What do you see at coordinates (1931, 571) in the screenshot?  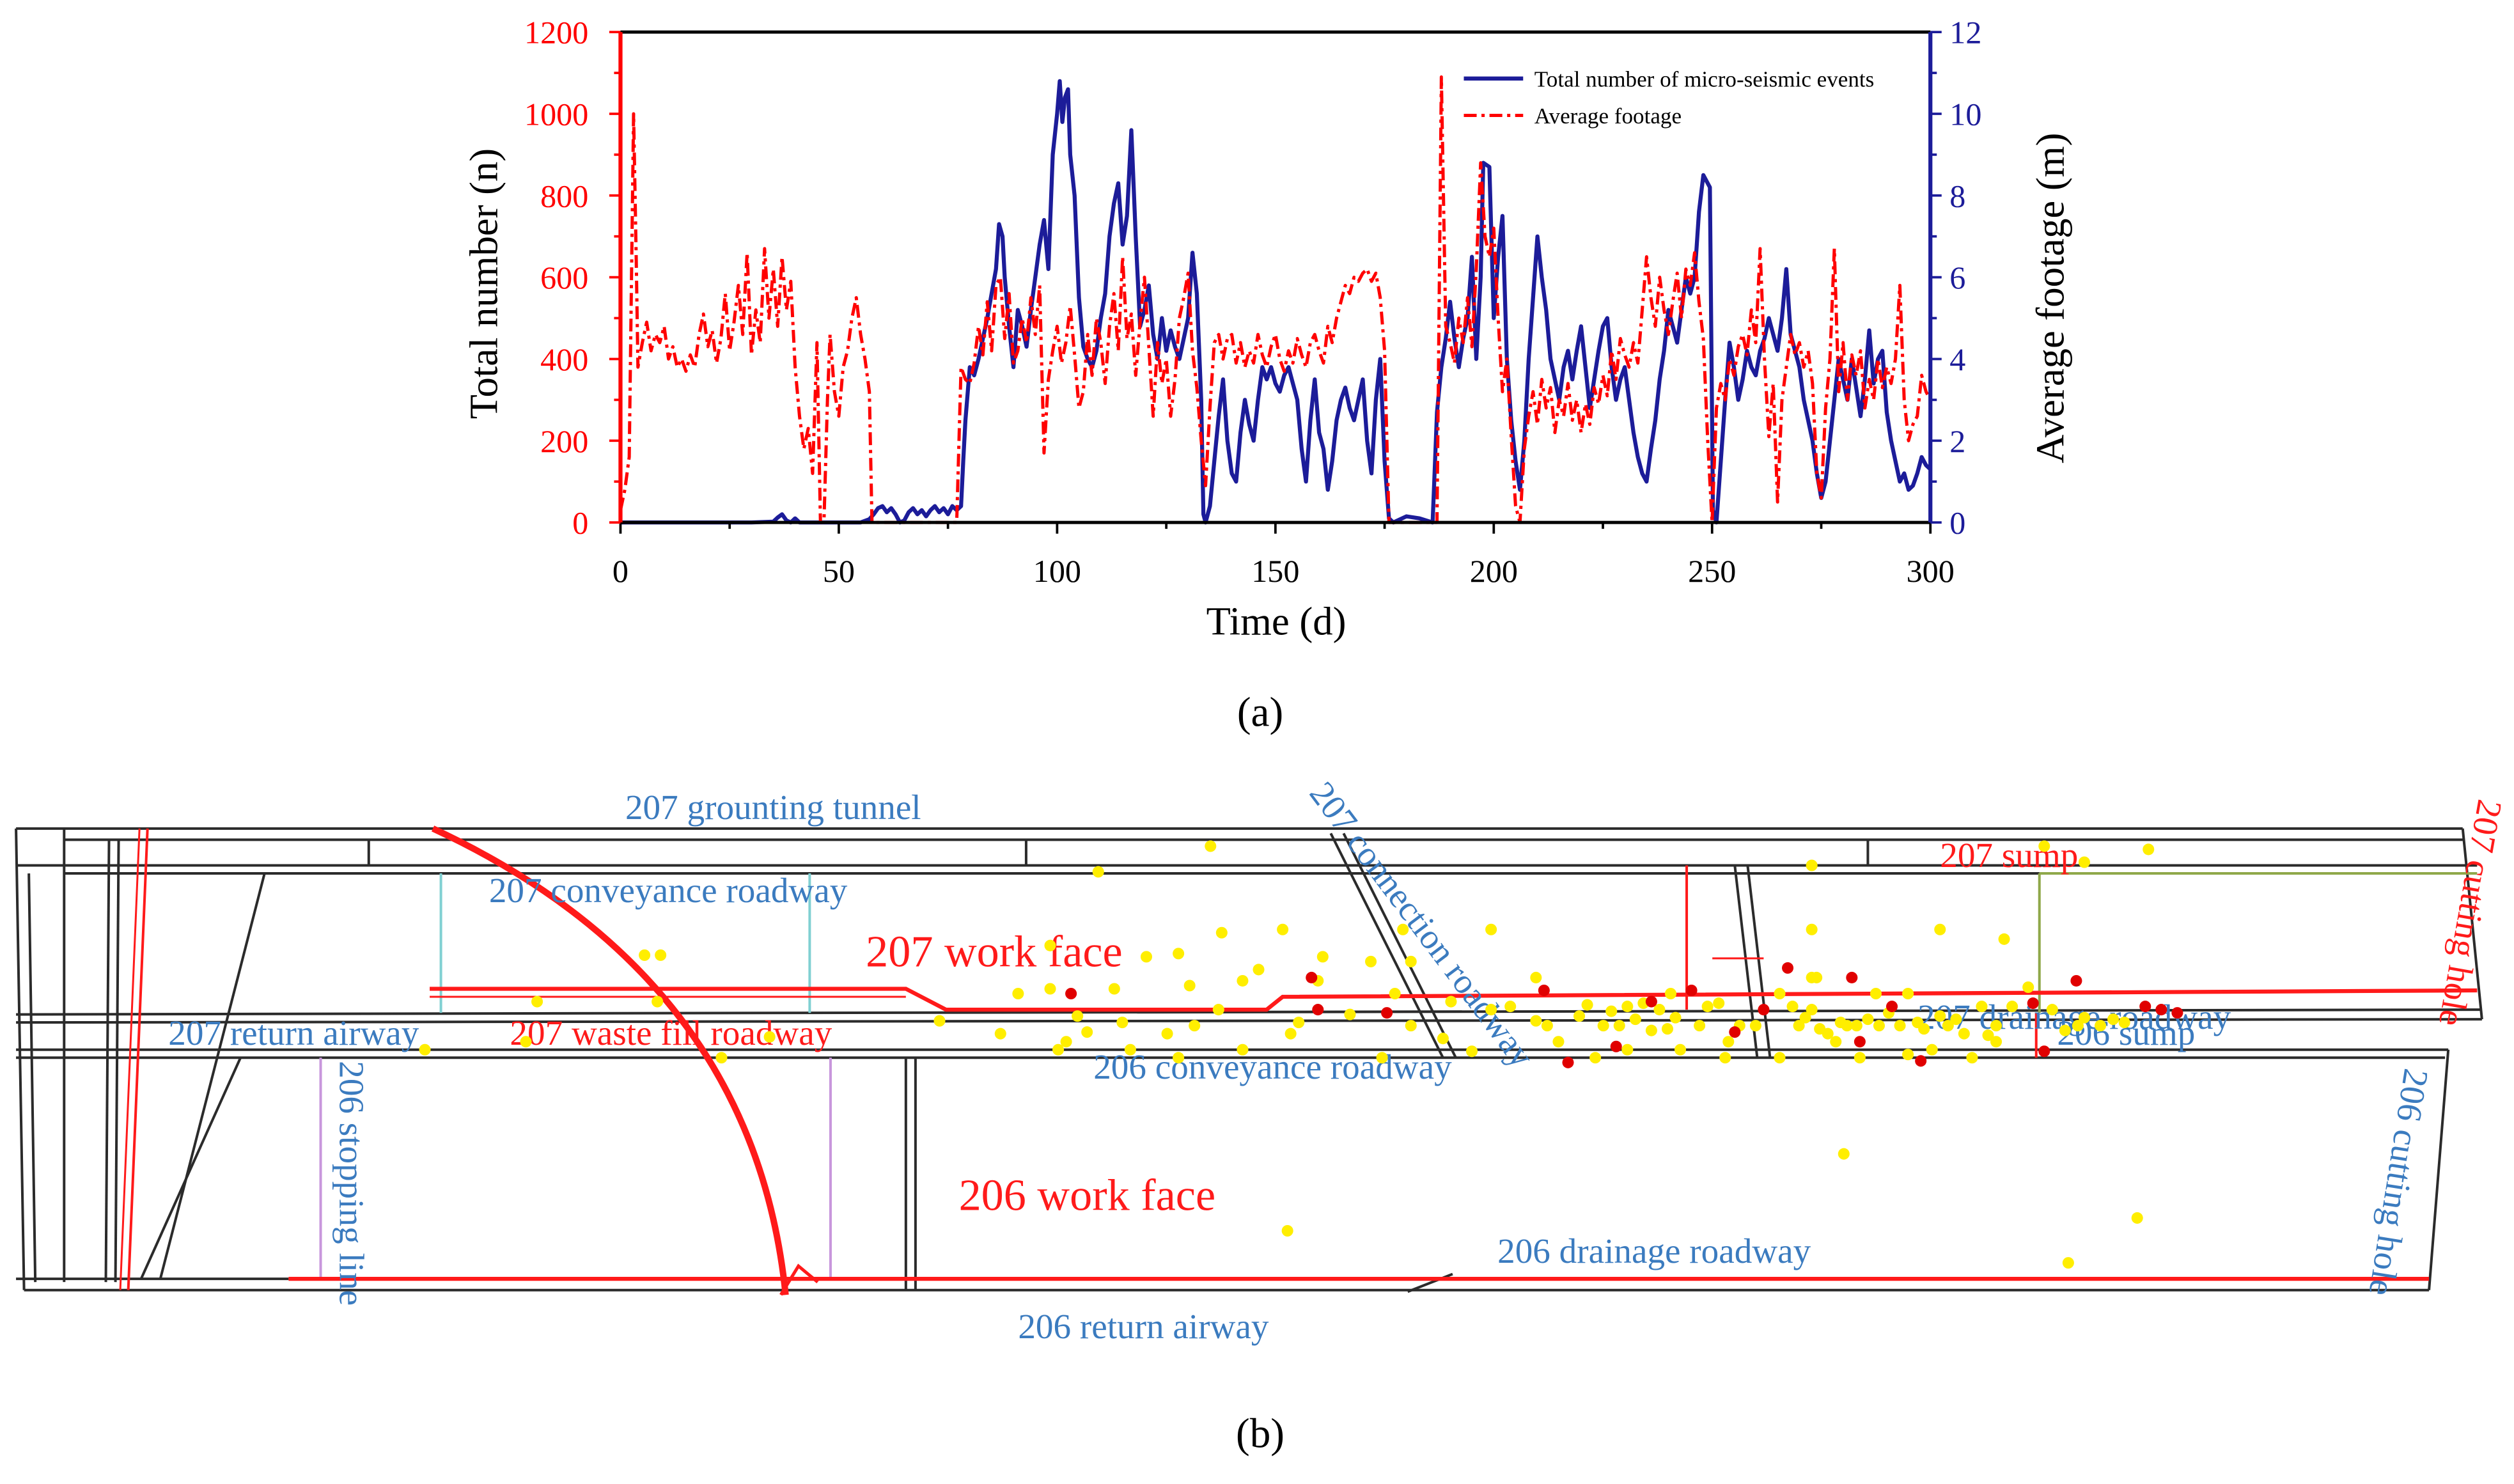 I see `x-tick-label: 300` at bounding box center [1931, 571].